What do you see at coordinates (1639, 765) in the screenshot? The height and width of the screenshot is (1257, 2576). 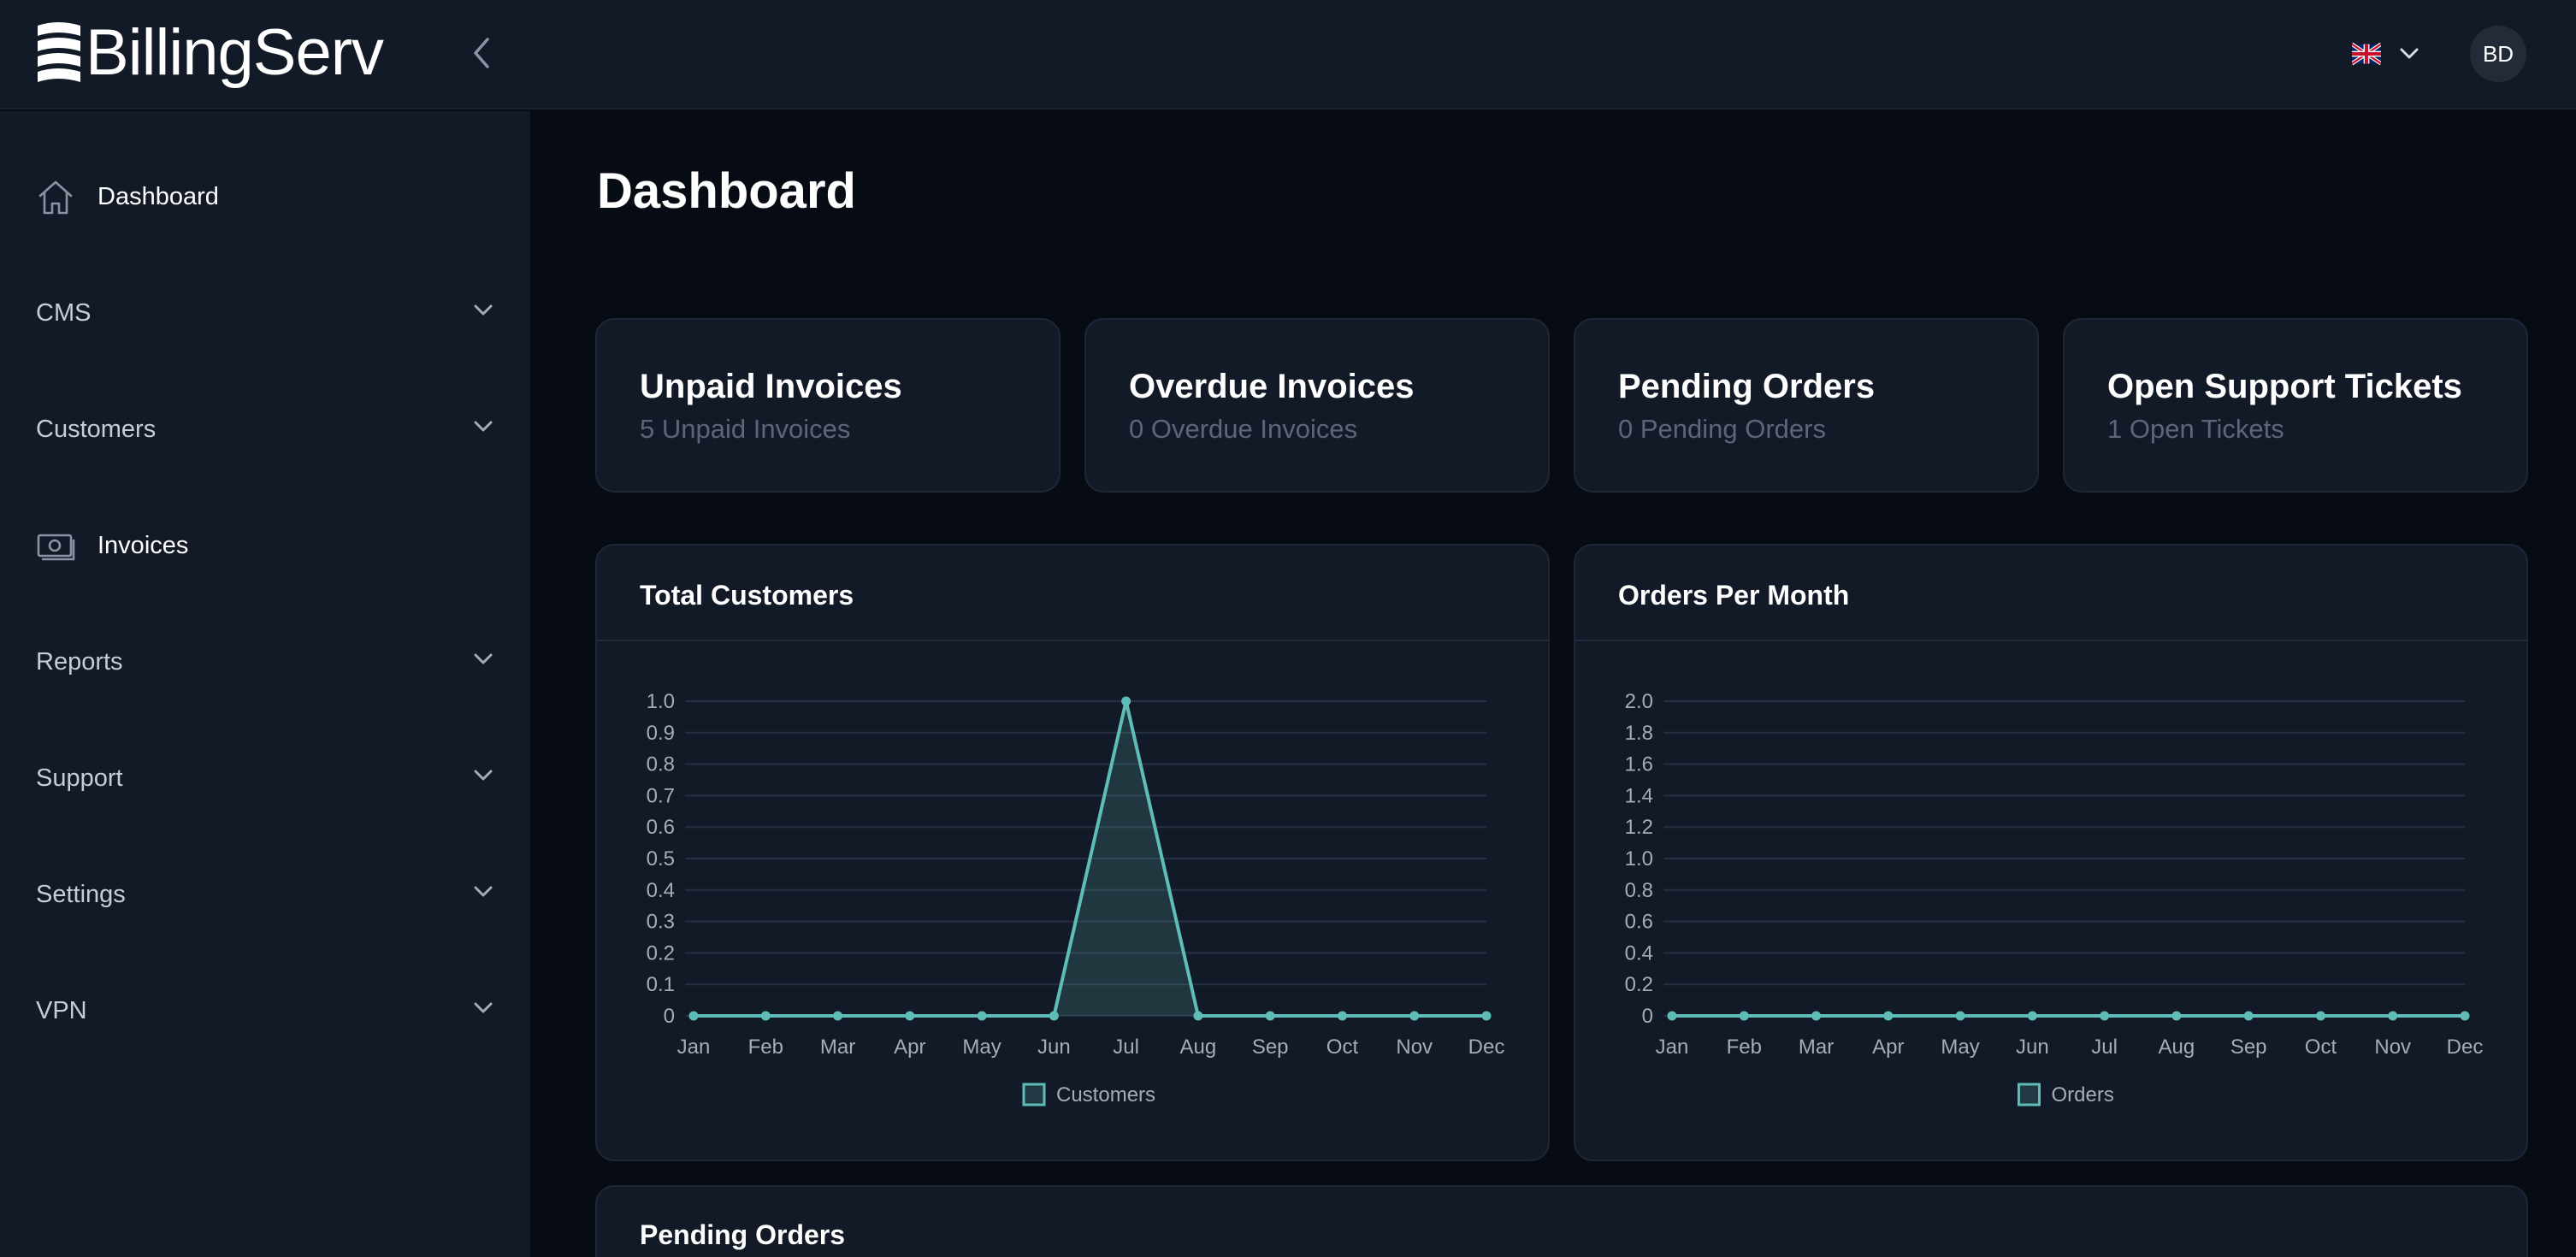 I see `y-tick-label: 1.6` at bounding box center [1639, 765].